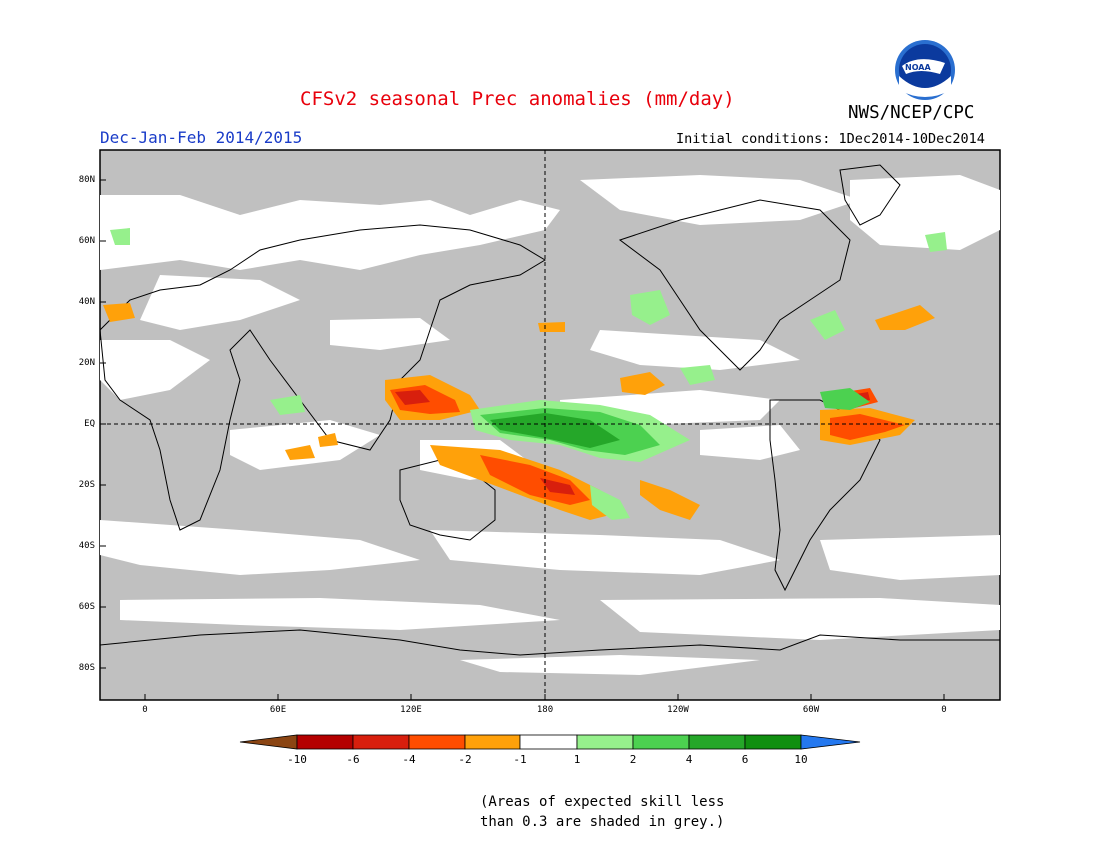 The height and width of the screenshot is (850, 1100). I want to click on noaa-logo-text: NOAA, so click(918, 67).